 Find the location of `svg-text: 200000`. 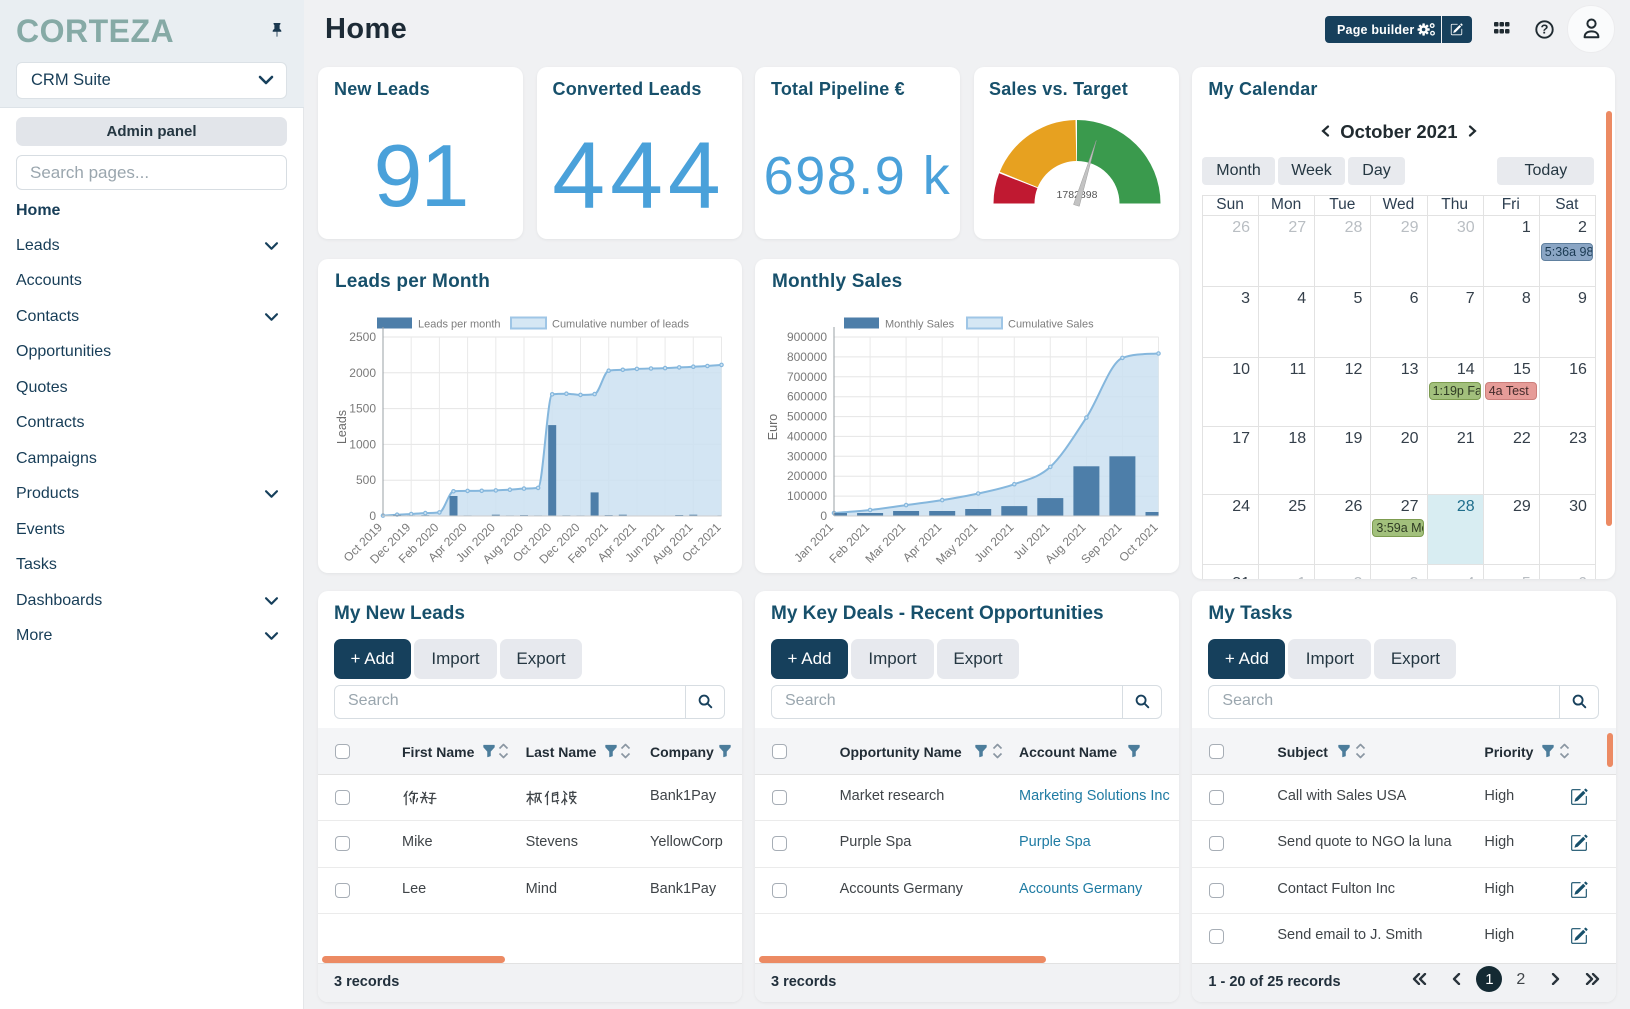

svg-text: 200000 is located at coordinates (807, 476).